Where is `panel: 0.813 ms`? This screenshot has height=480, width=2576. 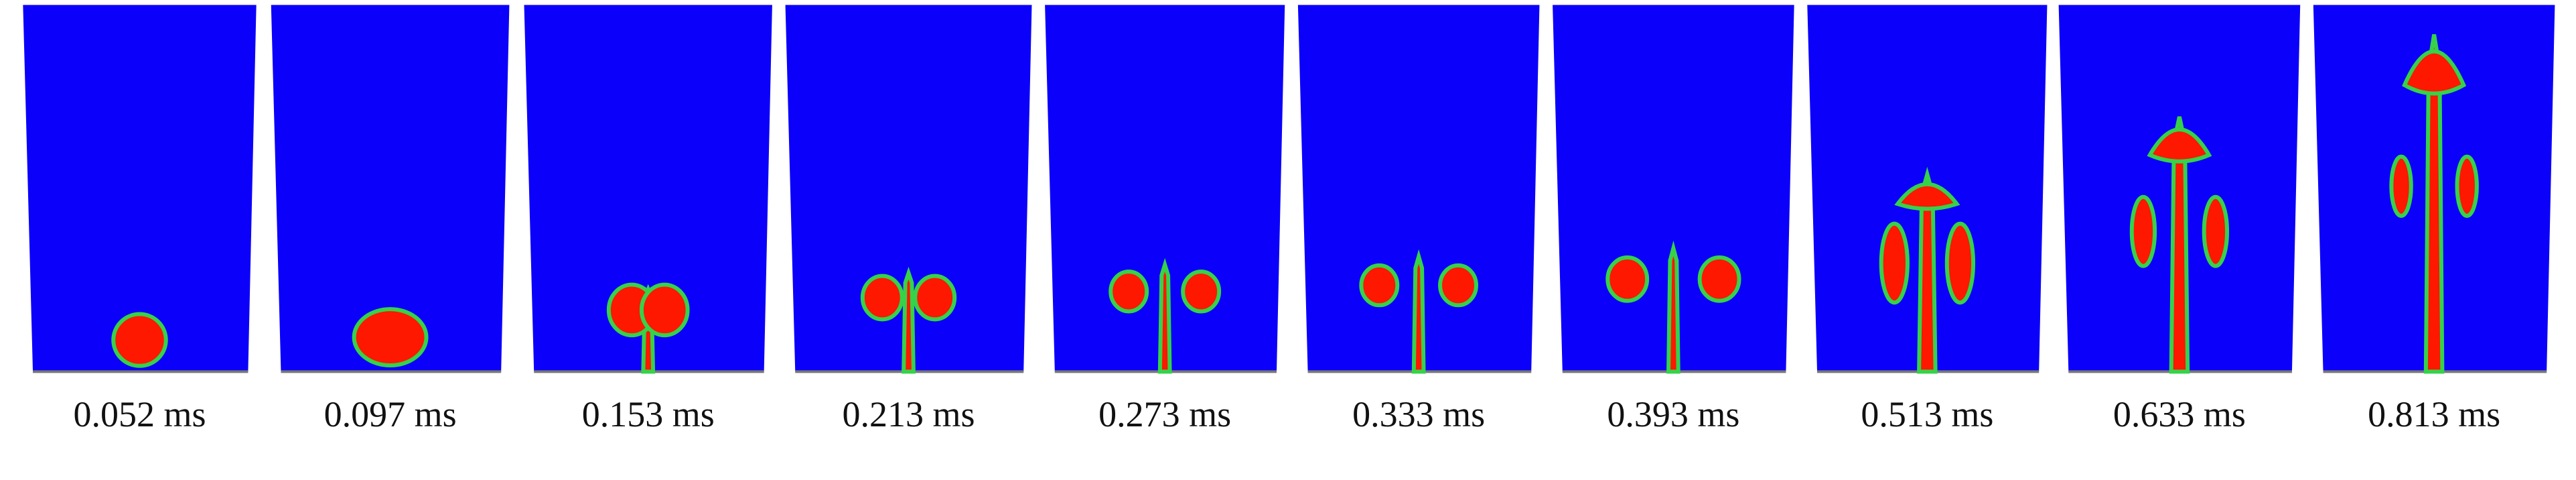 panel: 0.813 ms is located at coordinates (2434, 219).